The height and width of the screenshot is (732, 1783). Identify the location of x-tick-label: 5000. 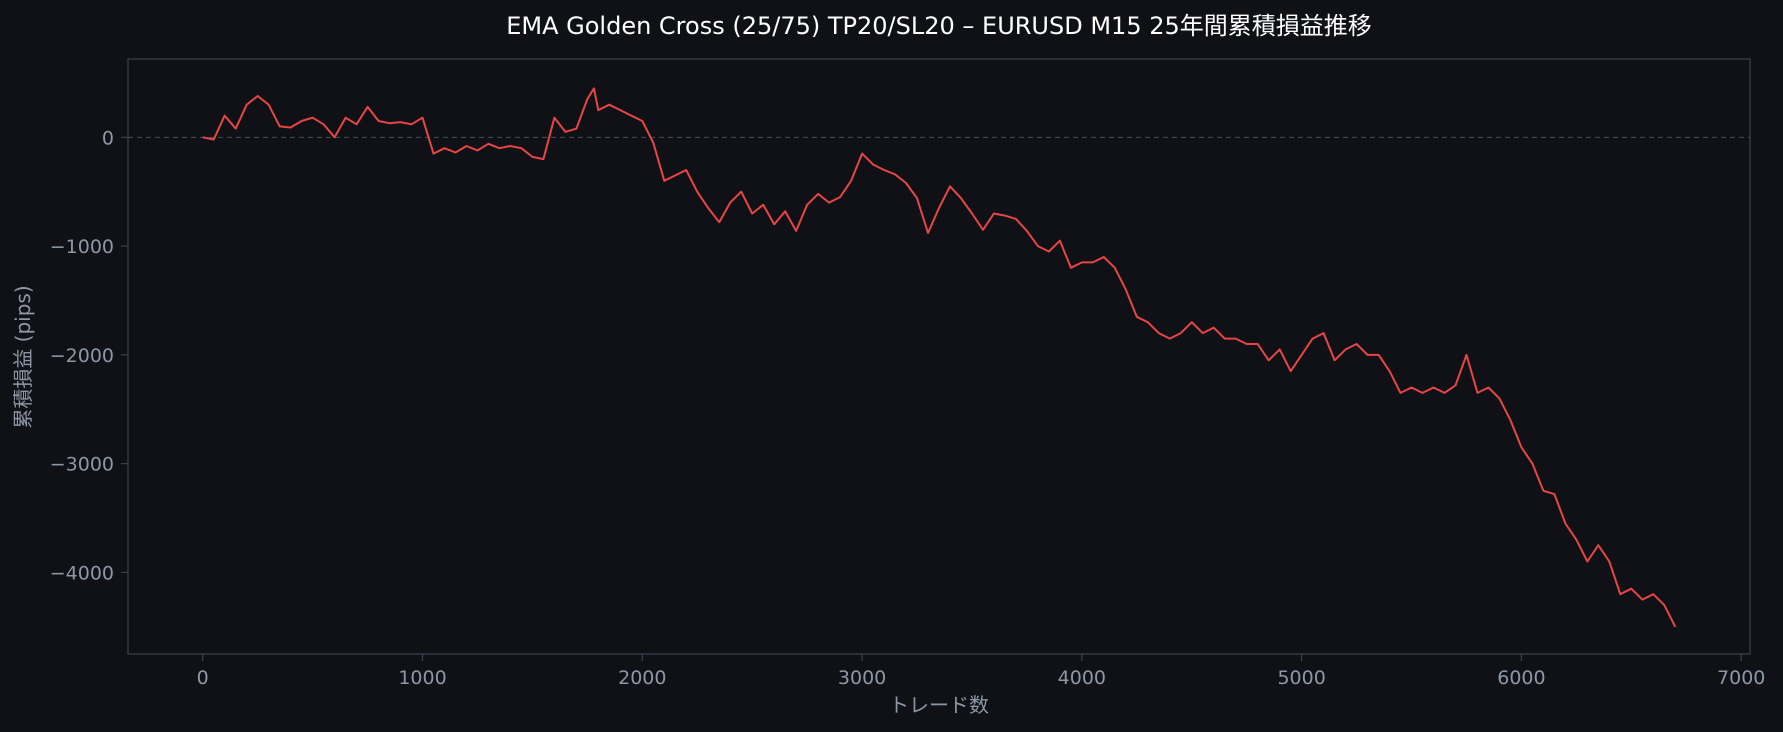
(1301, 678).